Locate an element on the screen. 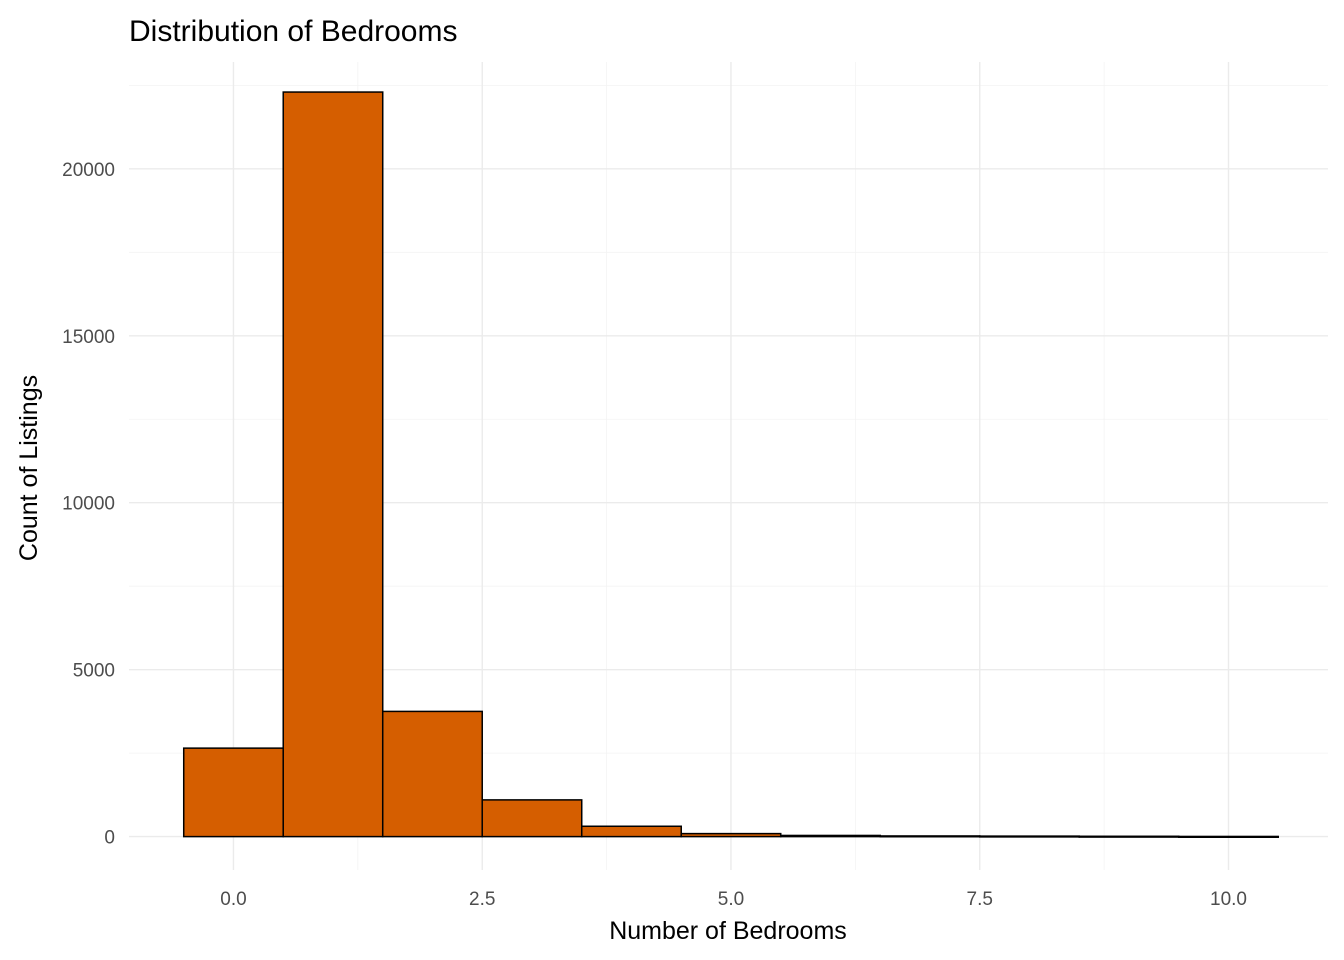 Image resolution: width=1344 pixels, height=960 pixels. y-axis-ticks: 0 5000 10000 15000 20000 is located at coordinates (88, 504).